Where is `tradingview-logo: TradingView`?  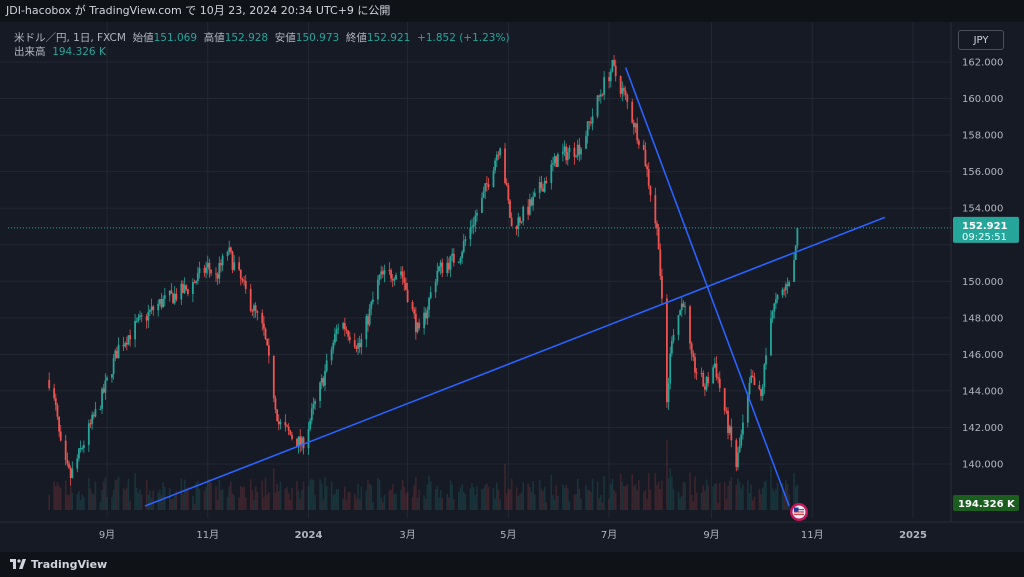 tradingview-logo: TradingView is located at coordinates (58, 564).